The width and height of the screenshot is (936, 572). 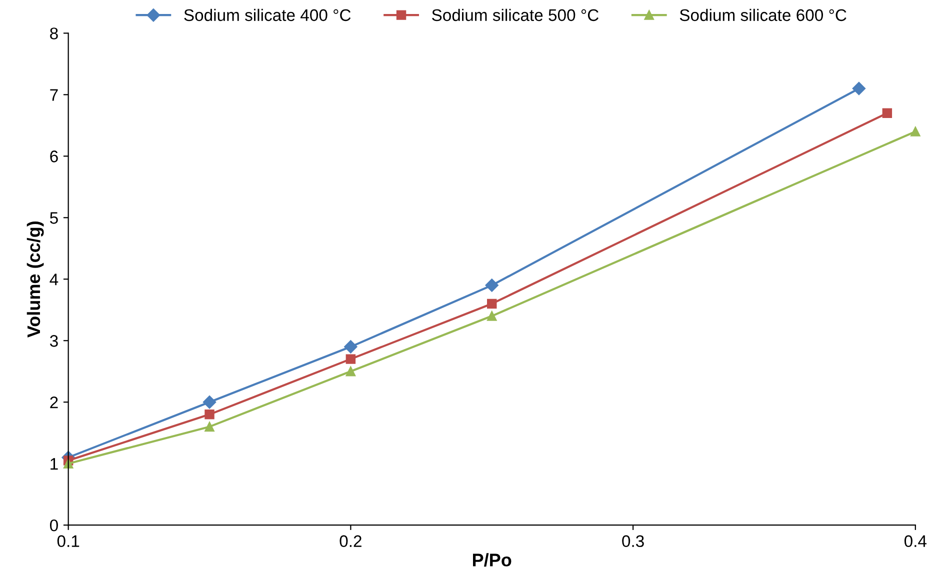 What do you see at coordinates (351, 541) in the screenshot?
I see `x-tick-label: 0.2` at bounding box center [351, 541].